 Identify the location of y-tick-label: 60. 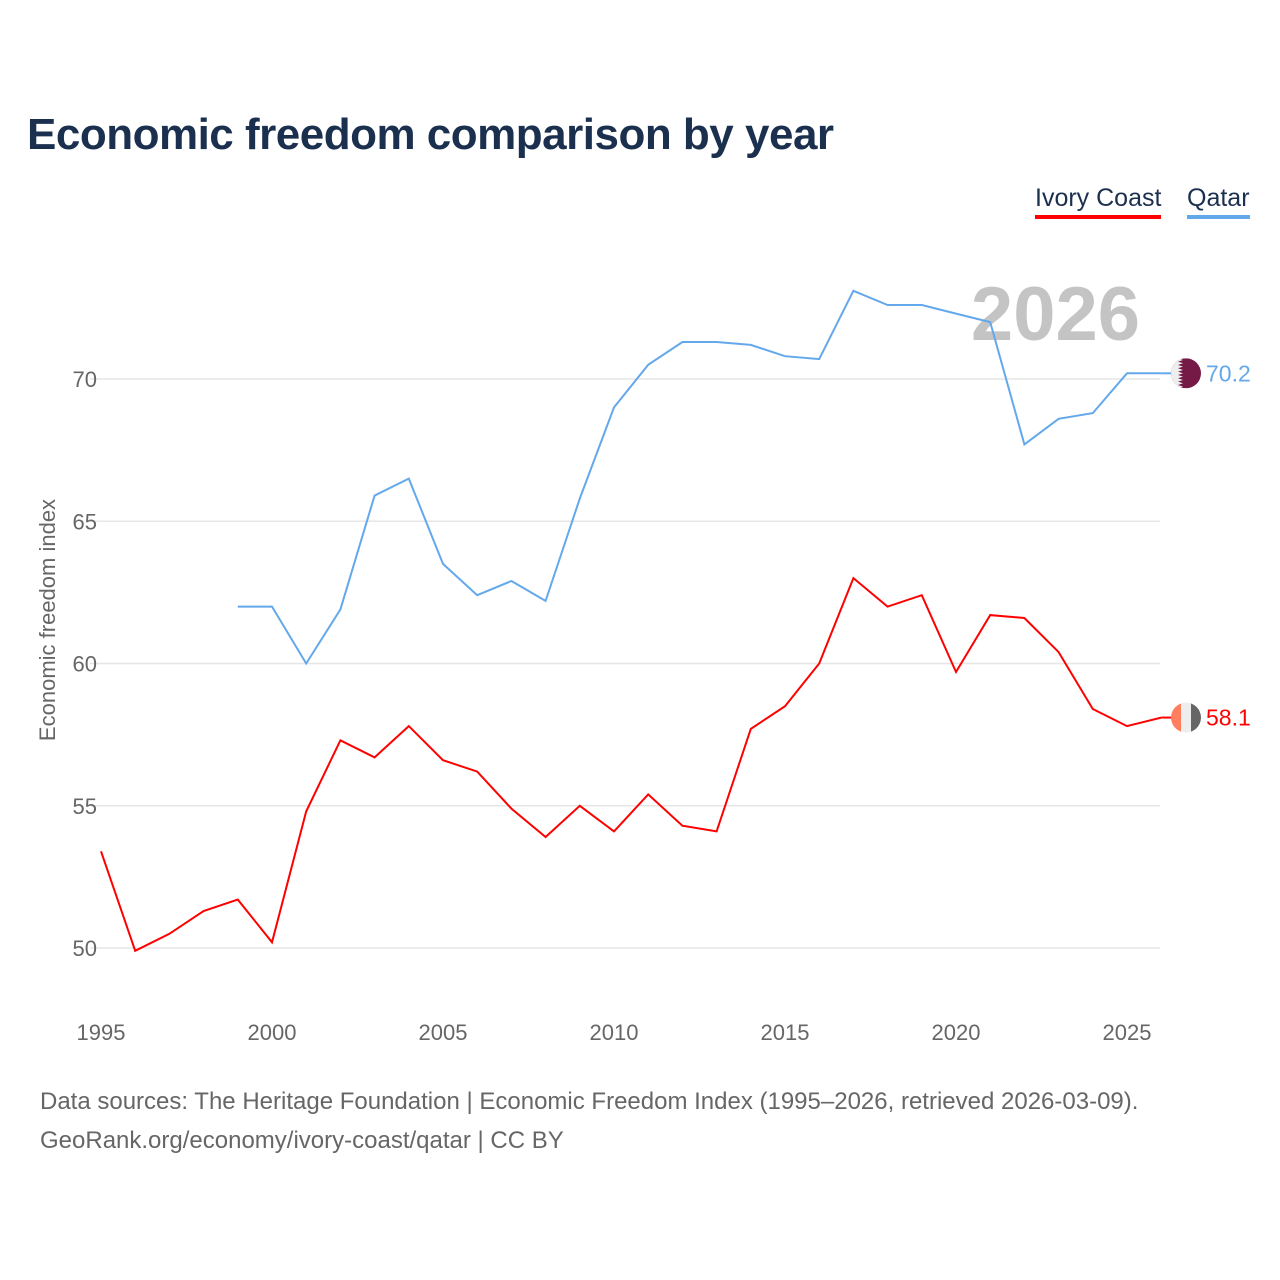
(85, 664).